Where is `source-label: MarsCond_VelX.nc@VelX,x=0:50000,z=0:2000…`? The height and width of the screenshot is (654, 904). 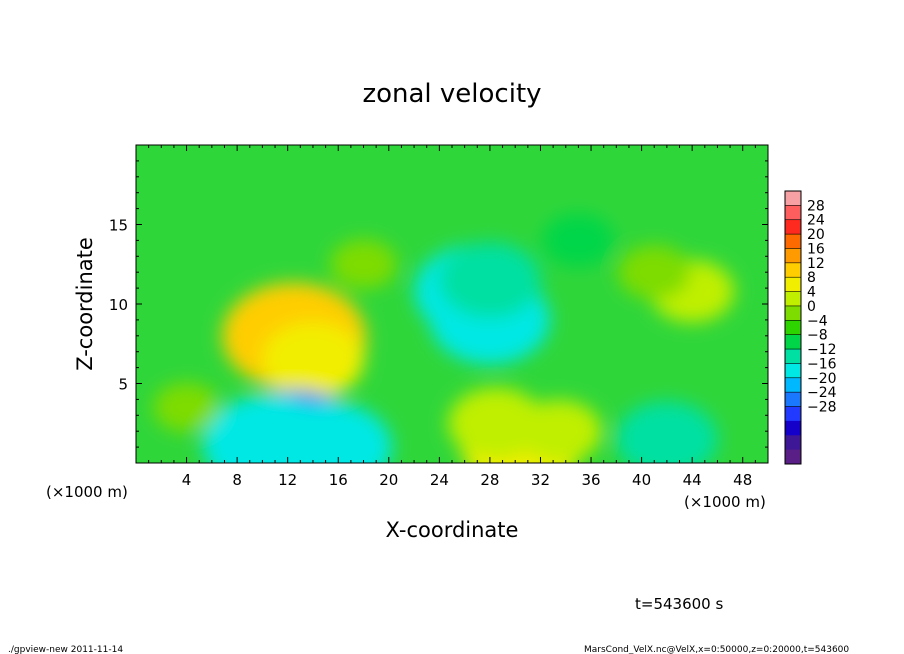 source-label: MarsCond_VelX.nc@VelX,x=0:50000,z=0:2000… is located at coordinates (716, 649).